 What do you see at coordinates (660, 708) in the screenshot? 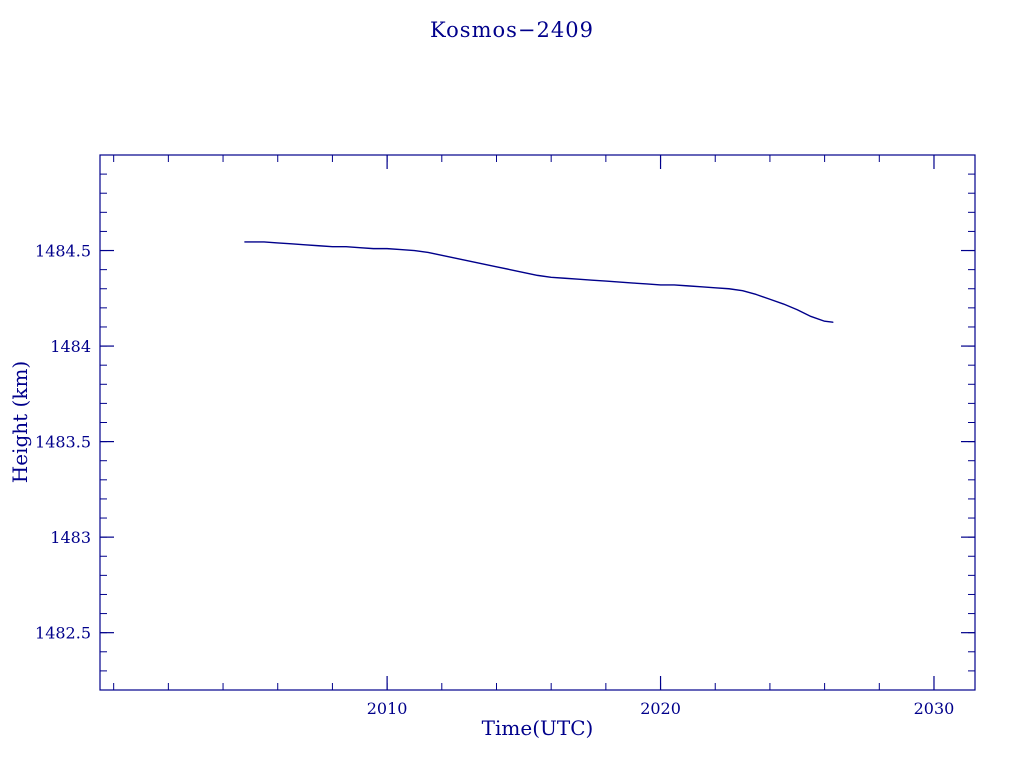
I see `x-tick-label: 2020` at bounding box center [660, 708].